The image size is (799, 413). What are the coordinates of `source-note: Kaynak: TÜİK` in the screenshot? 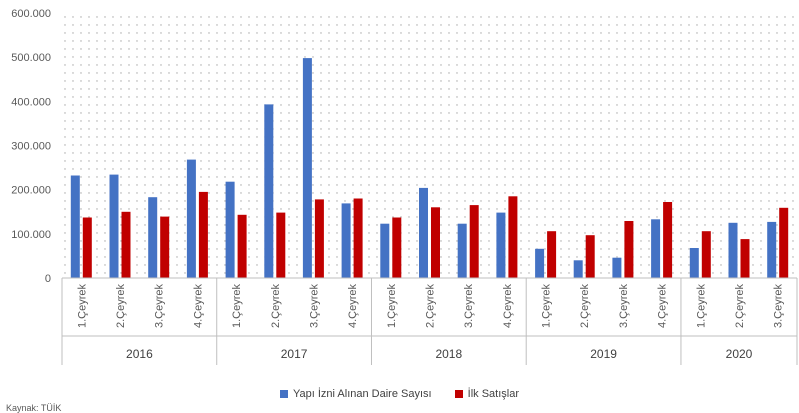 It's located at (34, 408).